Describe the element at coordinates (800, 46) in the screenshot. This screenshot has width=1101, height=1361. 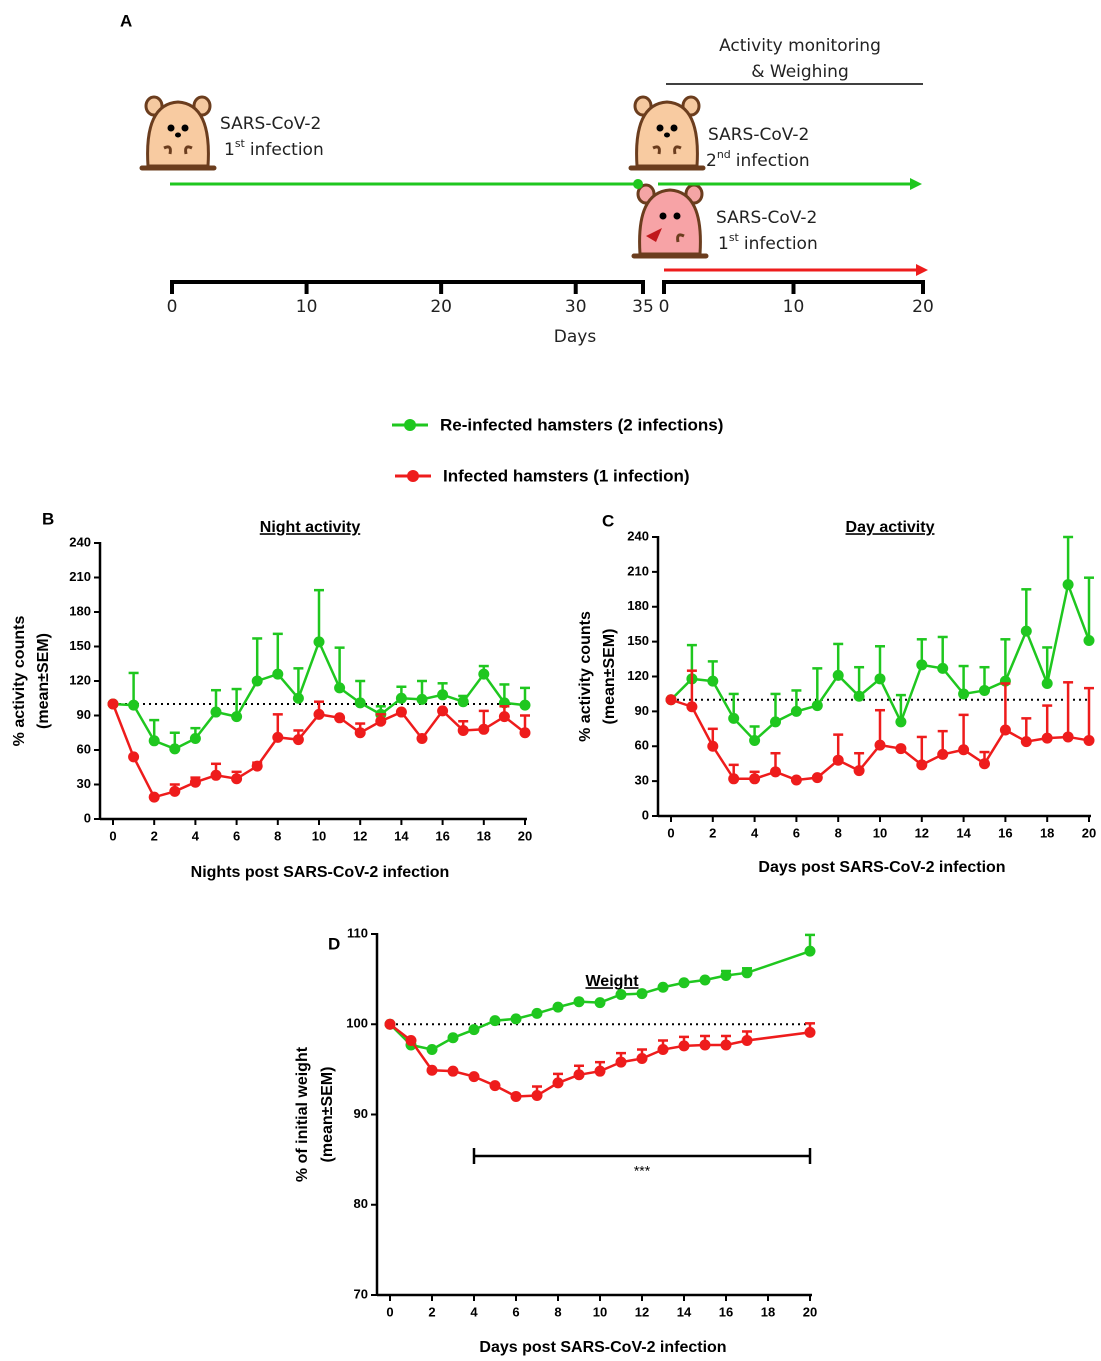
I see `header-line: Activity monitoring` at that location.